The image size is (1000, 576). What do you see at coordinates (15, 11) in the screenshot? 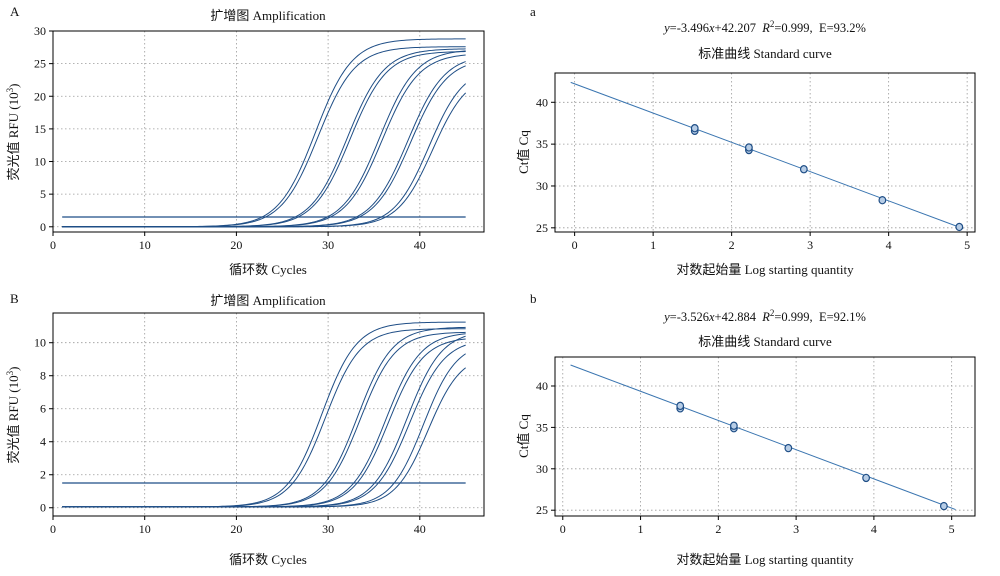
I see `panel-letter: A` at bounding box center [15, 11].